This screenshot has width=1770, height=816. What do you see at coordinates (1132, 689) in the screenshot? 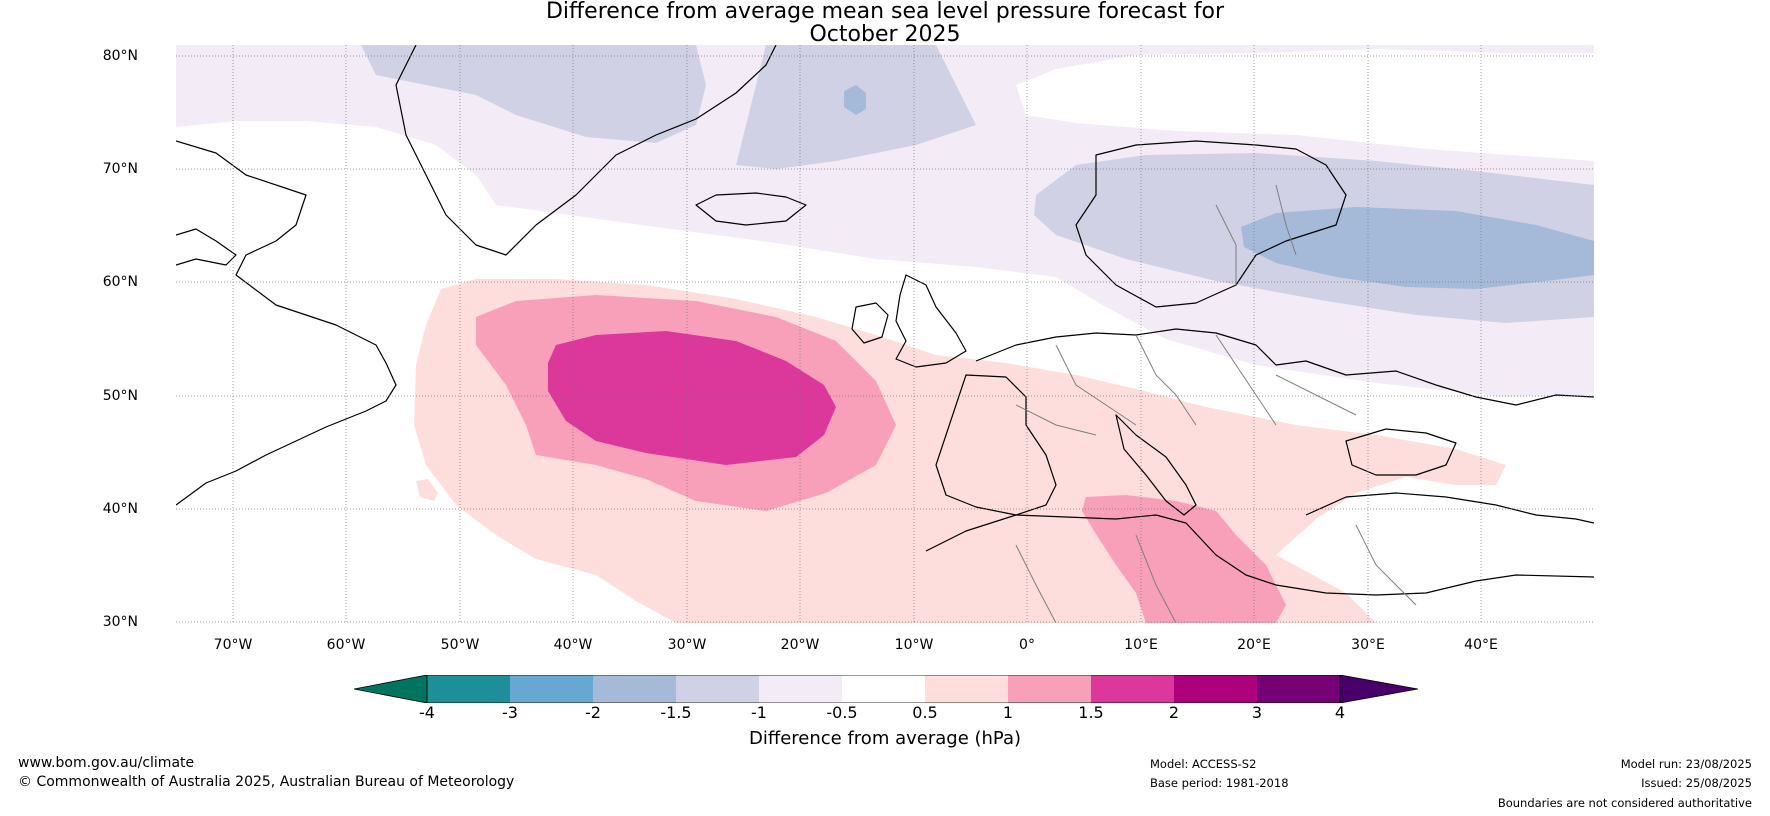
I see `colorbar-bin-1.5-2` at bounding box center [1132, 689].